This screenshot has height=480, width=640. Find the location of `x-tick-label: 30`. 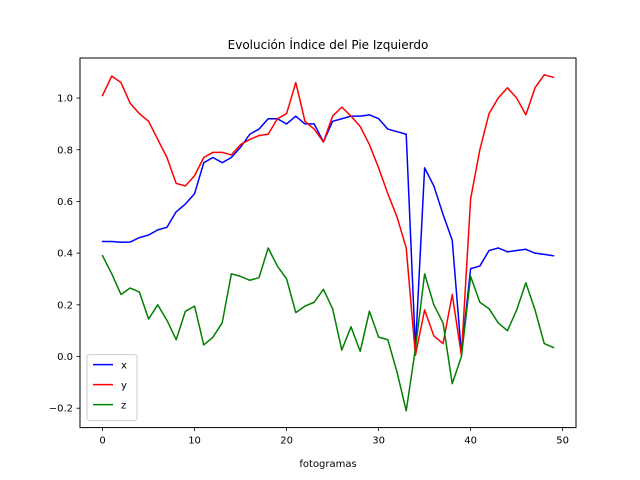

x-tick-label: 30 is located at coordinates (378, 441).